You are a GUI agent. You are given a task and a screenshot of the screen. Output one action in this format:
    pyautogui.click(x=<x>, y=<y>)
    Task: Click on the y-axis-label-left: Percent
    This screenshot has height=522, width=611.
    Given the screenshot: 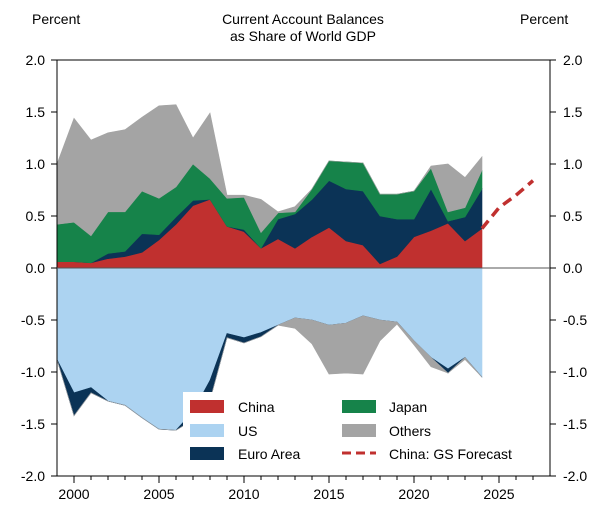 What is the action you would take?
    pyautogui.click(x=56, y=19)
    